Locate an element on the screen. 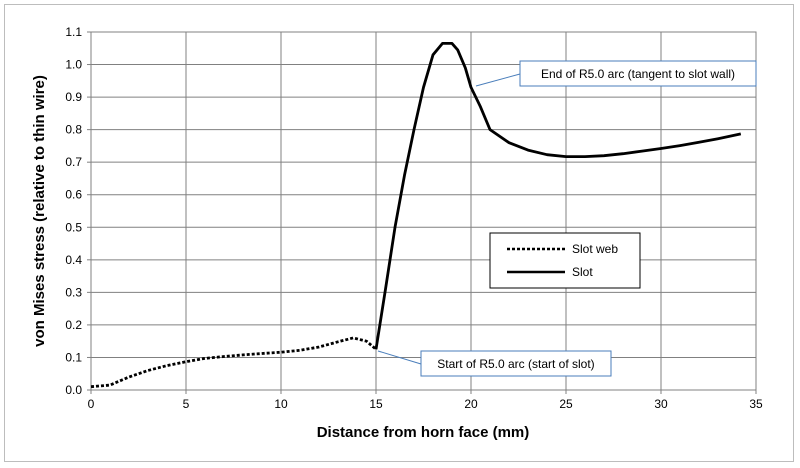  x-tick-label: 35 is located at coordinates (756, 404).